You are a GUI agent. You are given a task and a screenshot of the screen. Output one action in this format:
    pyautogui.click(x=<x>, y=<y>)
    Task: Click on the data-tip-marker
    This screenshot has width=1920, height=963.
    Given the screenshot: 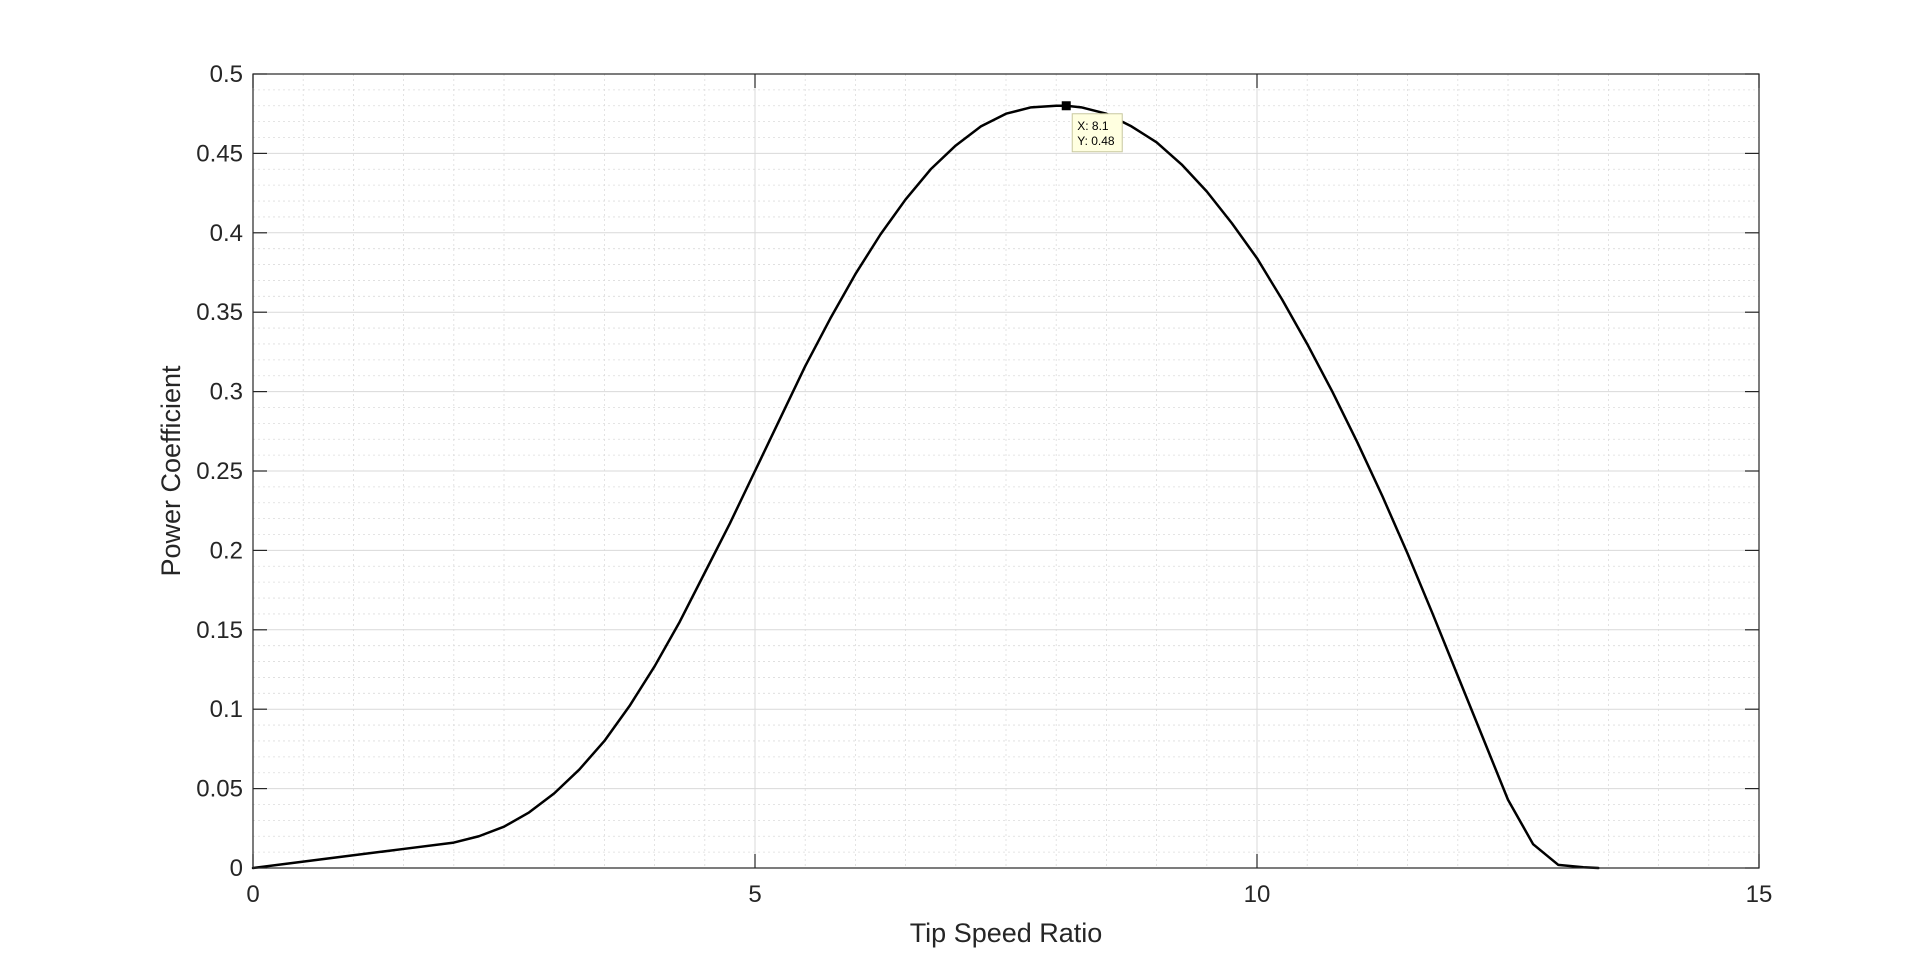 What is the action you would take?
    pyautogui.click(x=1066, y=106)
    